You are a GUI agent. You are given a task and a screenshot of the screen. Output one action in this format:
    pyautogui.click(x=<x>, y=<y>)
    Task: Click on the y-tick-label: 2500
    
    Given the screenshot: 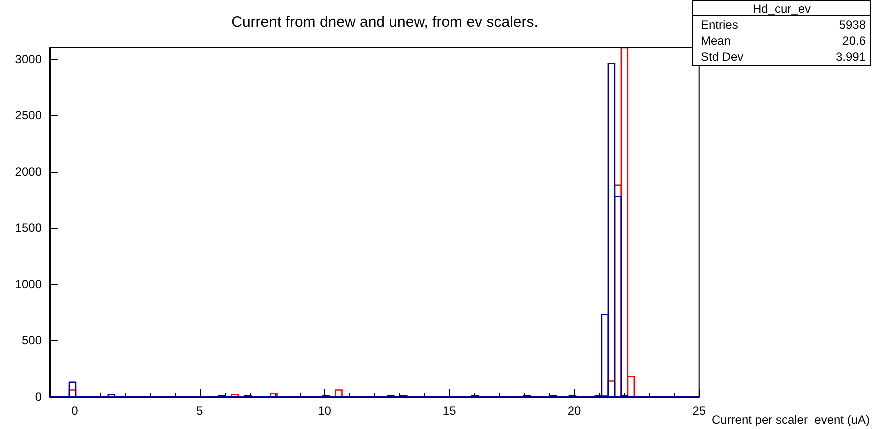 What is the action you would take?
    pyautogui.click(x=28, y=115)
    